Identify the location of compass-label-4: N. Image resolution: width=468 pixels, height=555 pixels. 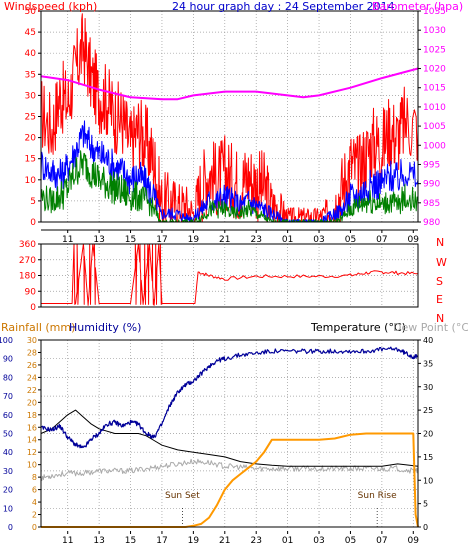
(440, 318).